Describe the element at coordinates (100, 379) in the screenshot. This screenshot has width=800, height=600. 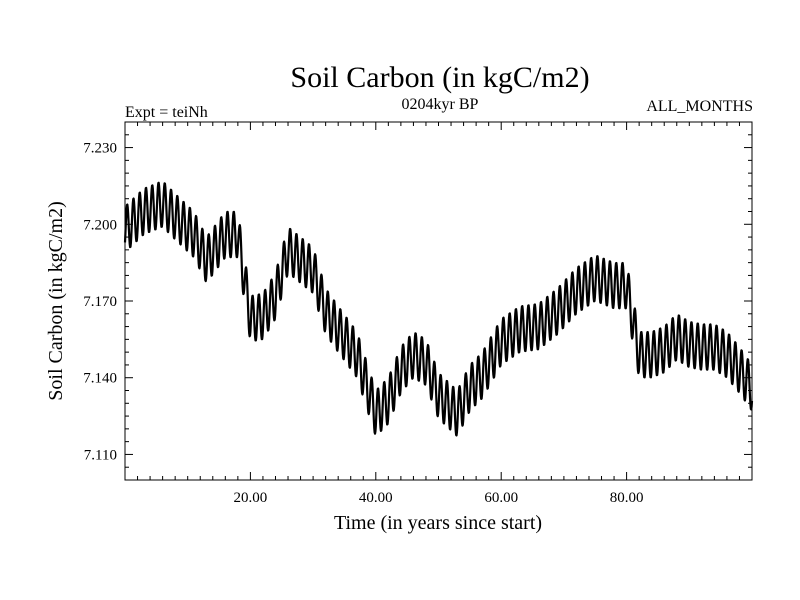
I see `y-tick-label: 7.140` at that location.